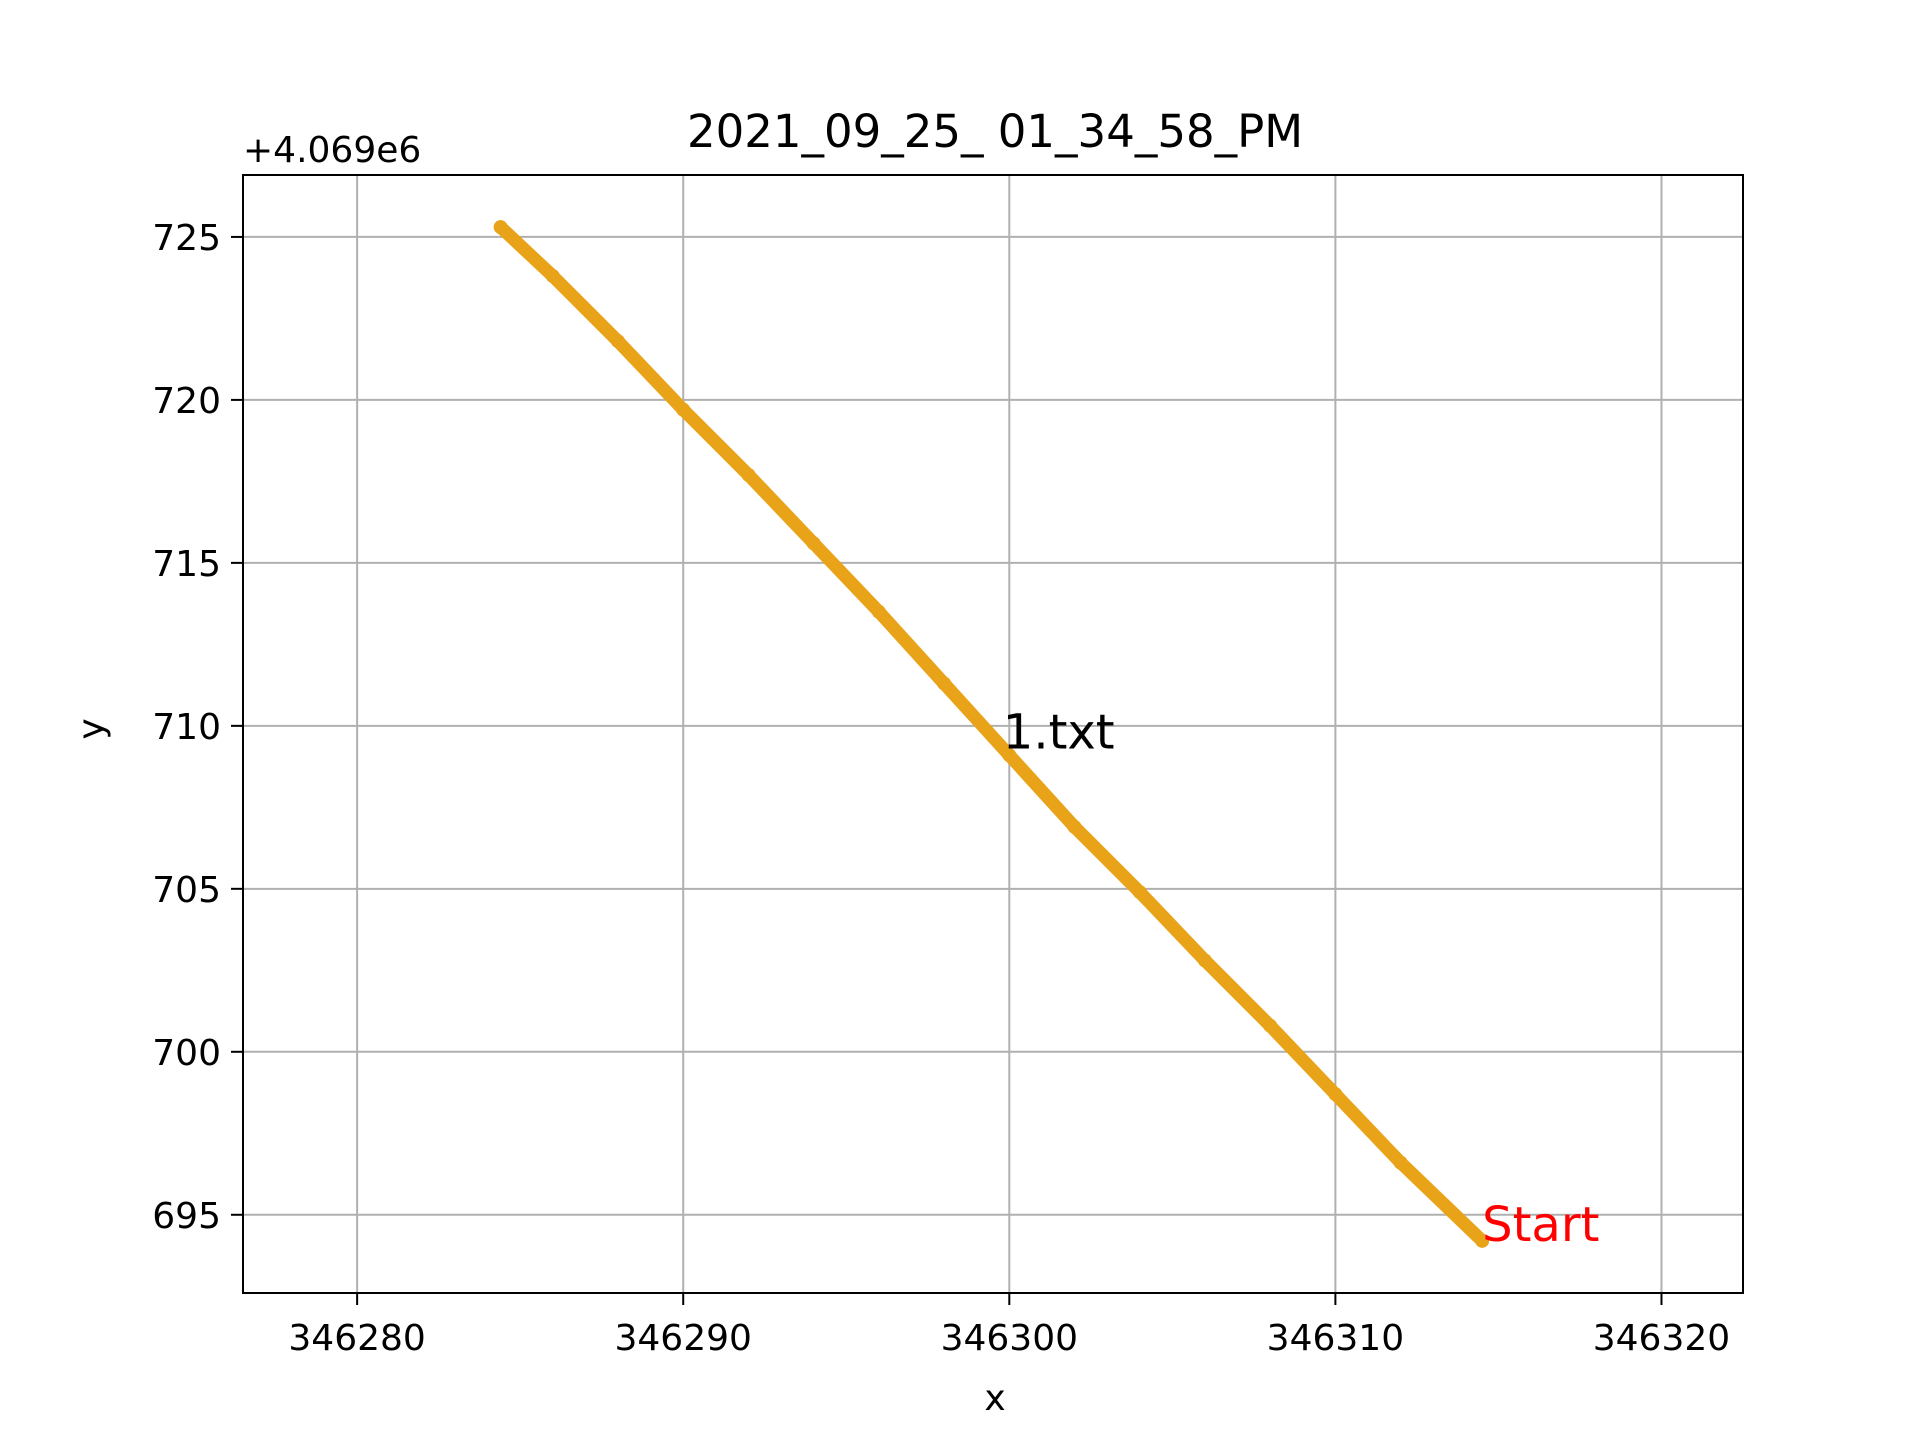 This screenshot has width=1920, height=1440. Describe the element at coordinates (1301, 979) in the screenshot. I see `annotations: 1.txt Start` at that location.